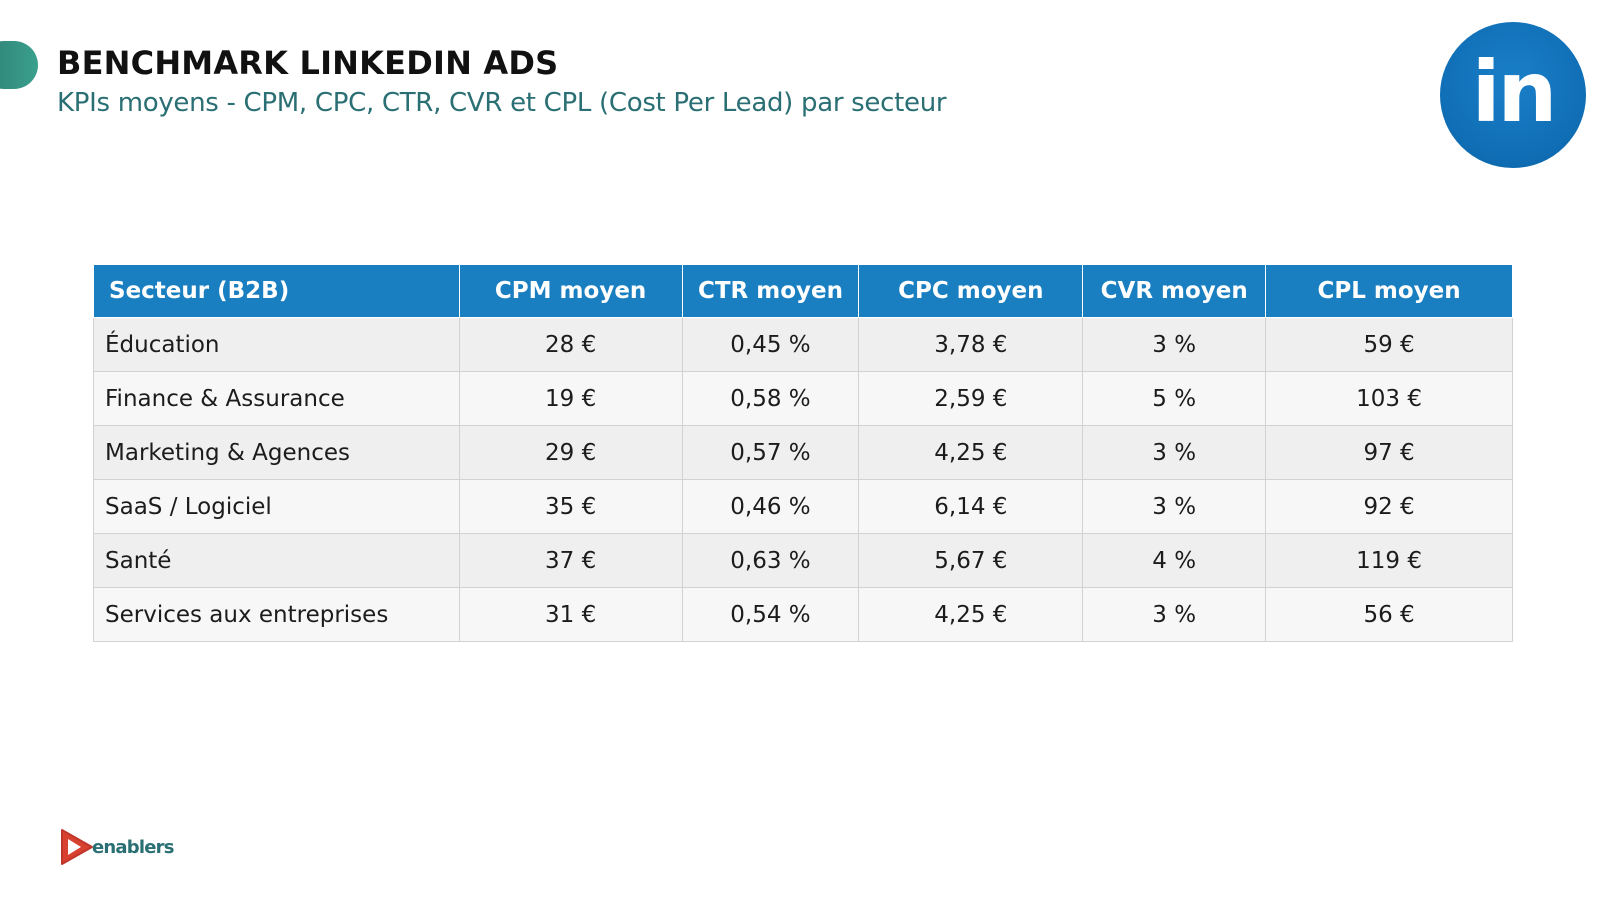  What do you see at coordinates (1389, 291) in the screenshot?
I see `column-header-cpl: CPL moyen` at bounding box center [1389, 291].